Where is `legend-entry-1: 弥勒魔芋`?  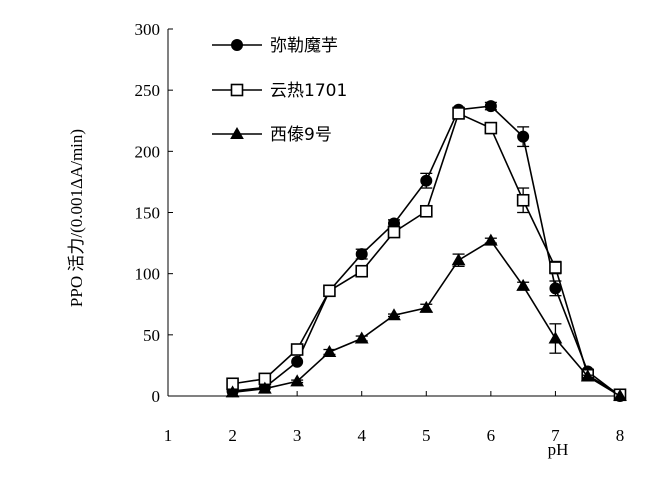
legend-entry-1: 弥勒魔芋 is located at coordinates (275, 46).